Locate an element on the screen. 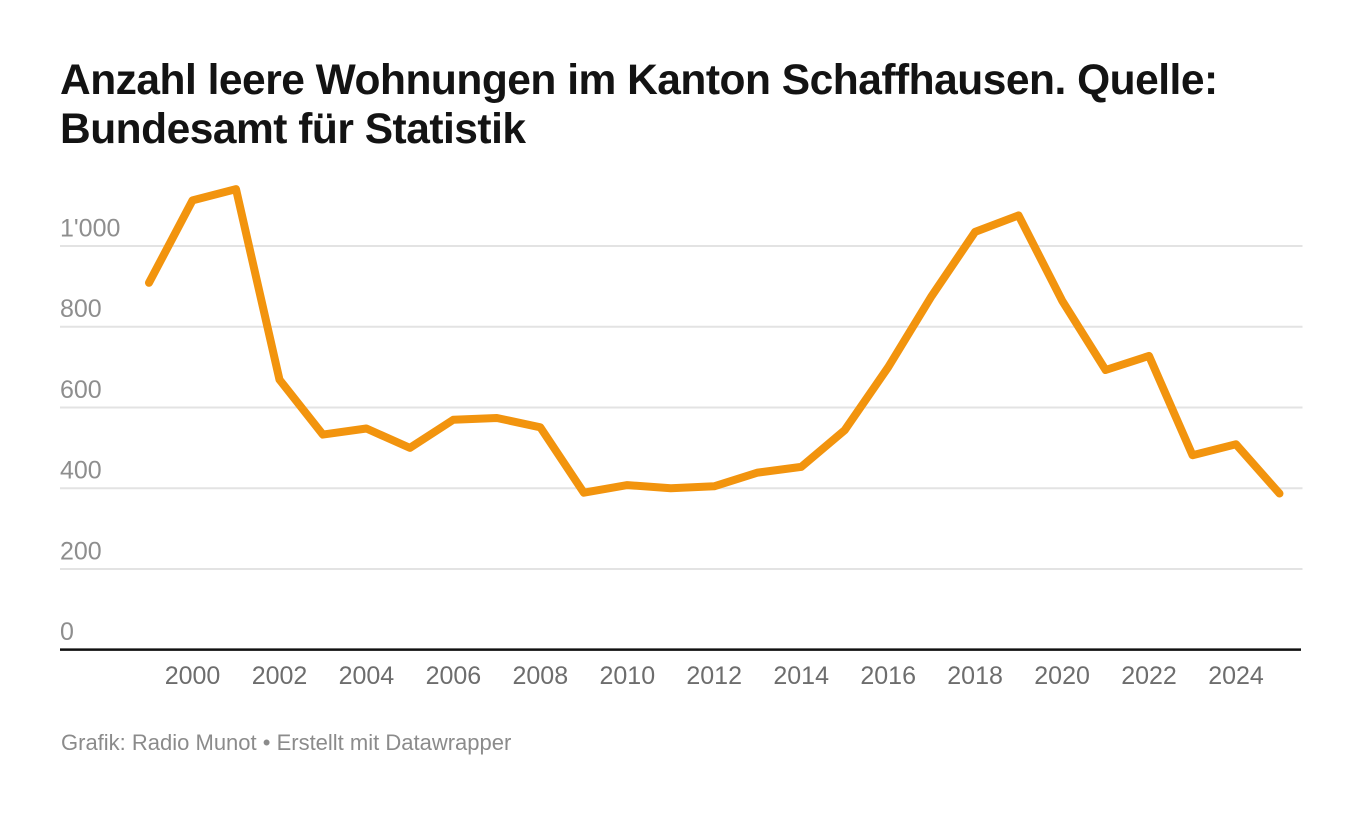 The height and width of the screenshot is (816, 1360). svg-text: 1'000 is located at coordinates (90, 228).